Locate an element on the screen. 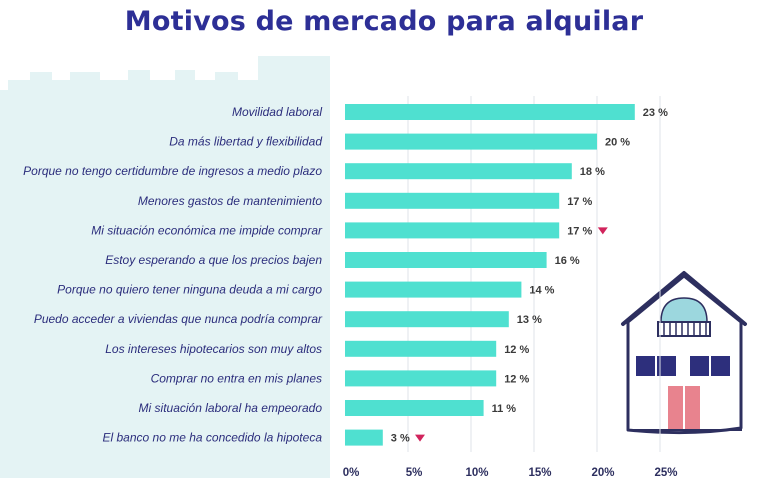 Image resolution: width=768 pixels, height=487 pixels. category-label: Los intereses hipotecarios son muy altos is located at coordinates (213, 349).